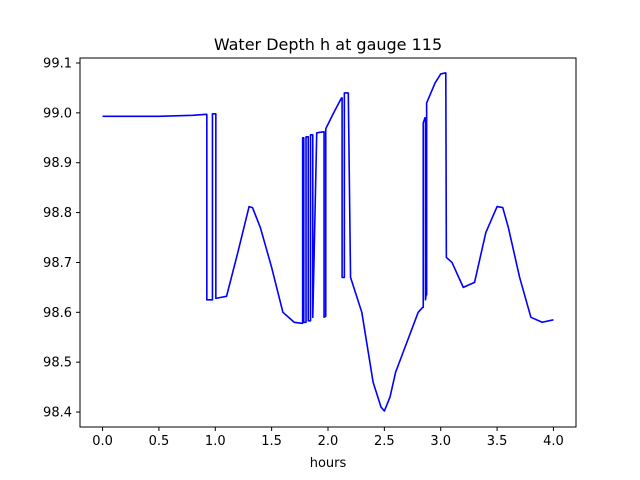 This screenshot has width=640, height=480. I want to click on chart-title: Water Depth h at gauge 115, so click(328, 44).